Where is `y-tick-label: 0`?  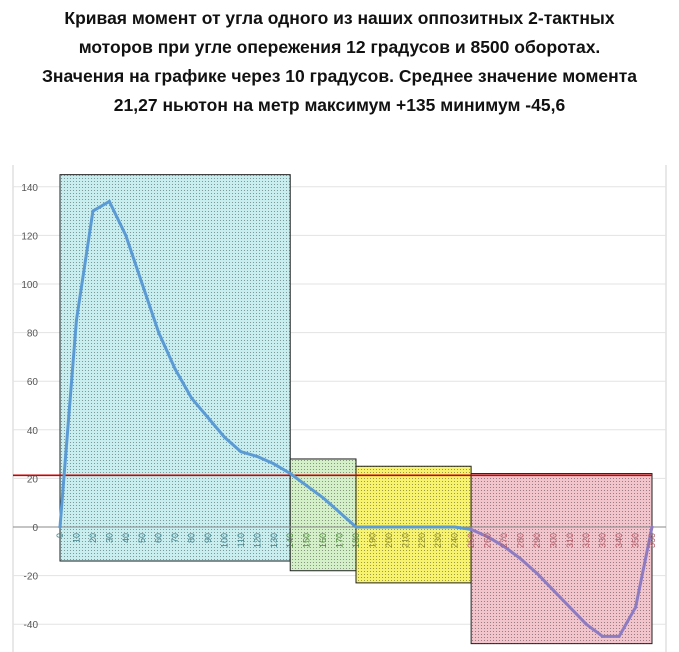
y-tick-label: 0 is located at coordinates (35, 528).